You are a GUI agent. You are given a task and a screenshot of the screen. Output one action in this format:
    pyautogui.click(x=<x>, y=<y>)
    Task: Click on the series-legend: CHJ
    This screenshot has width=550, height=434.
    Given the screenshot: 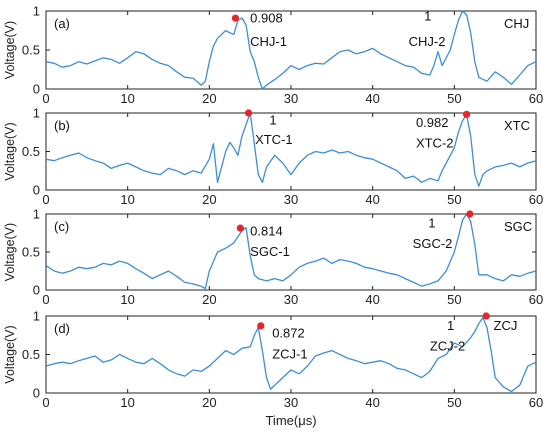 What is the action you would take?
    pyautogui.click(x=516, y=23)
    